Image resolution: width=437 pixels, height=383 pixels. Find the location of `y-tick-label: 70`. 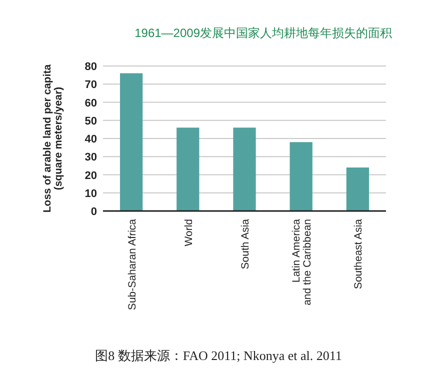

y-tick-label: 70 is located at coordinates (90, 85).